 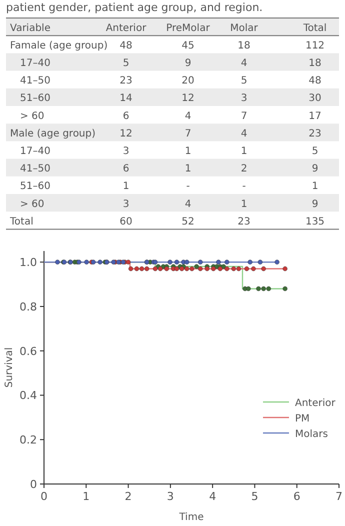 What do you see at coordinates (86, 496) in the screenshot?
I see `x-tick-label: 1` at bounding box center [86, 496].